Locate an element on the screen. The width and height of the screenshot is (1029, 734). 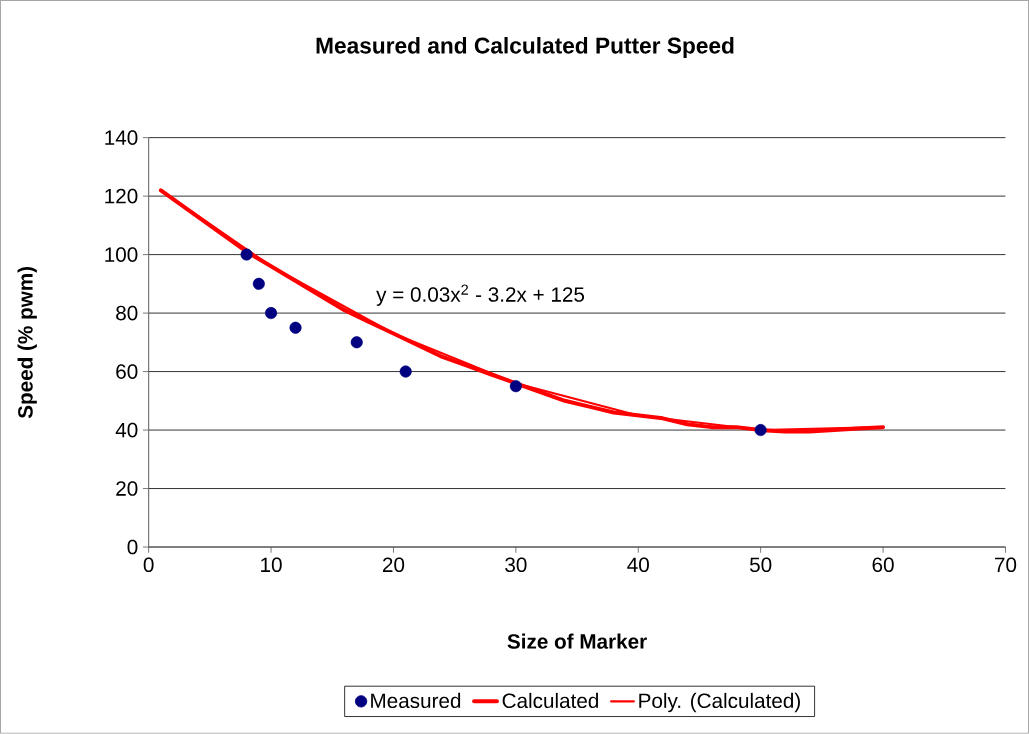
legend-label: Poly. (Calculated) is located at coordinates (719, 703).